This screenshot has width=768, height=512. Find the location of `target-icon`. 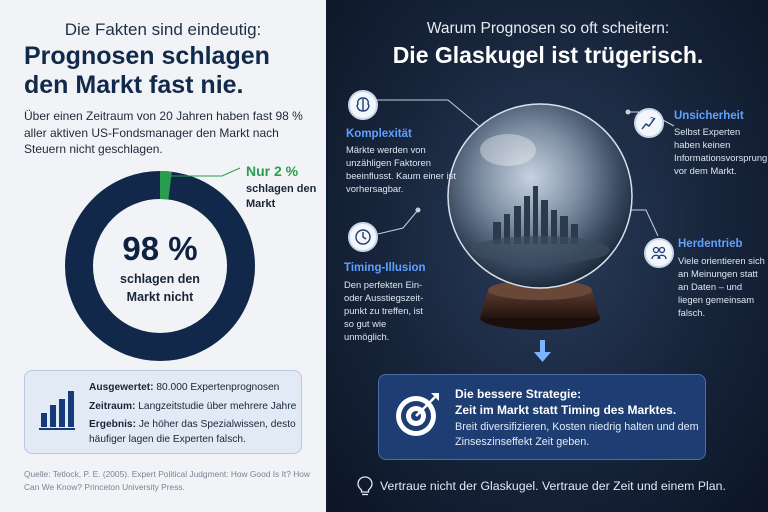

target-icon is located at coordinates (417, 414).